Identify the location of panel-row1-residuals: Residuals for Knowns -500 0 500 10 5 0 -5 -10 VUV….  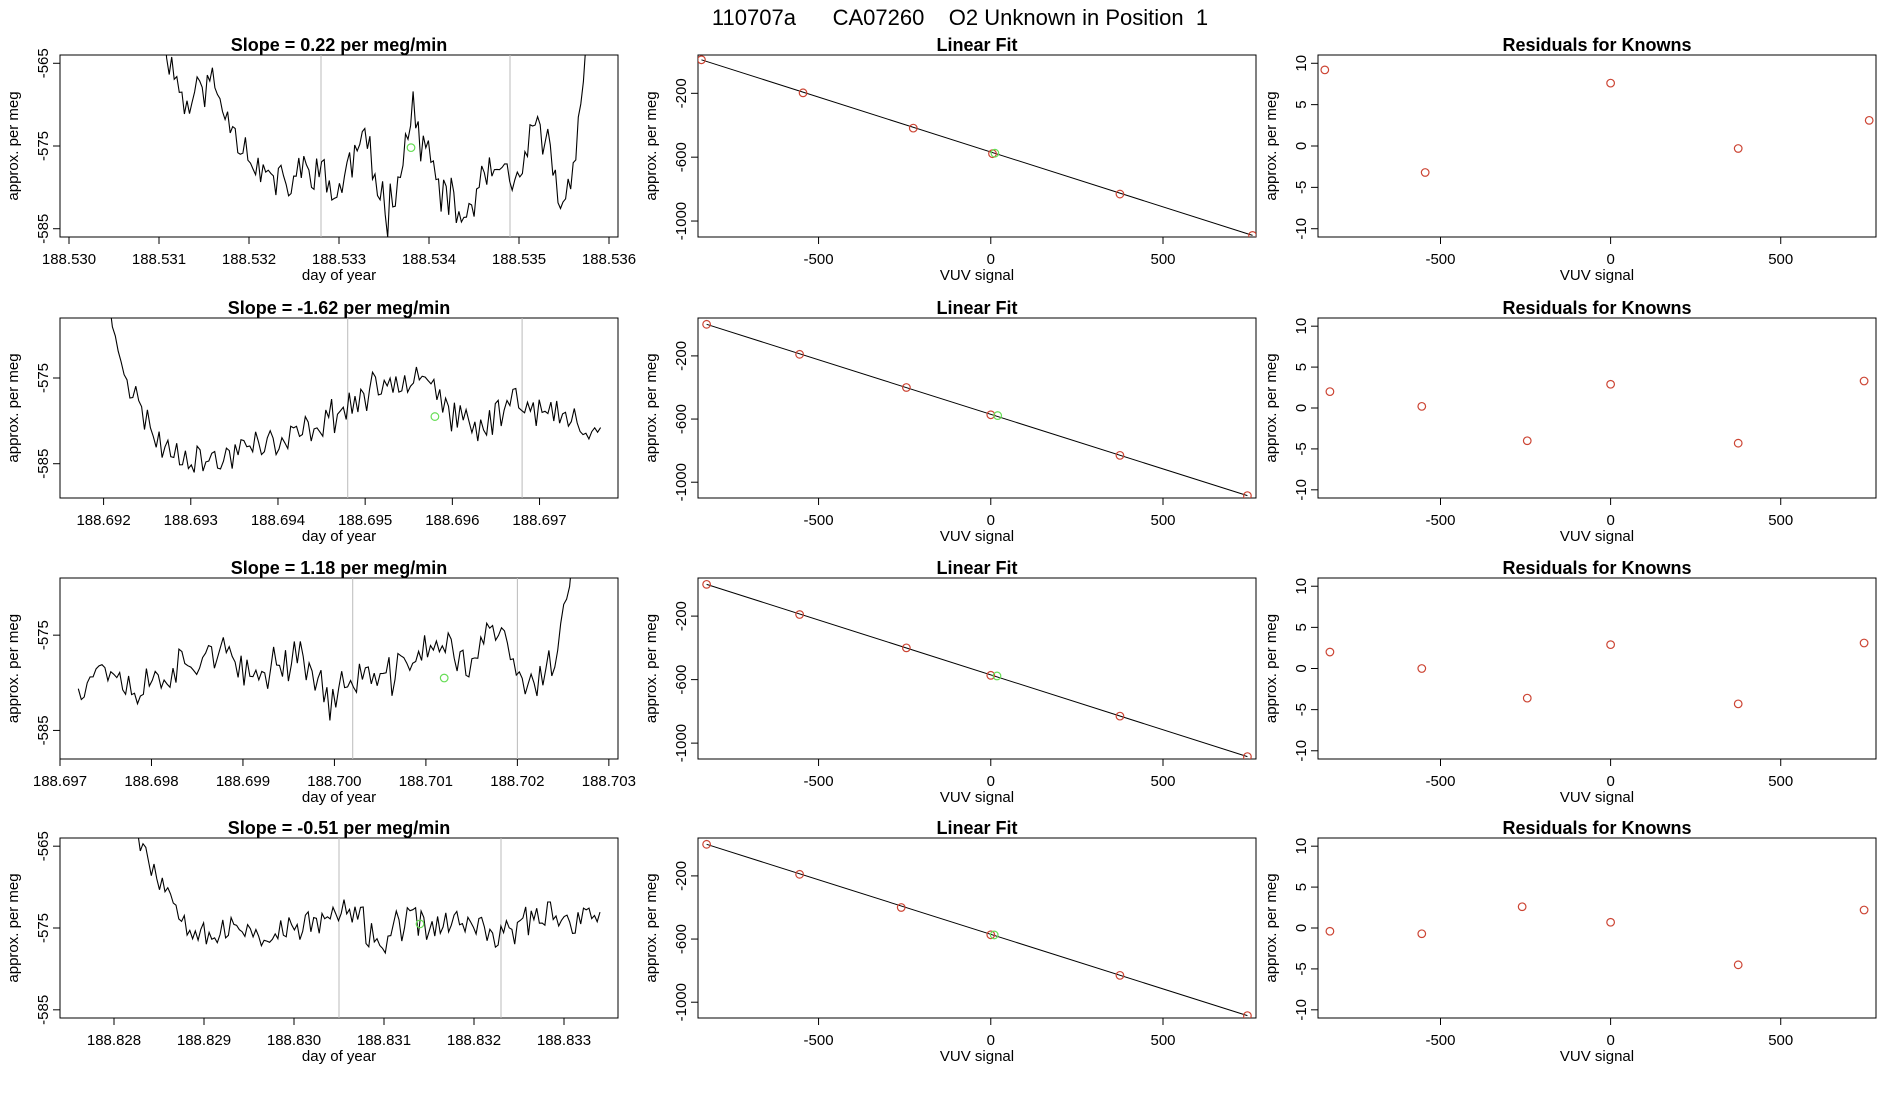
(1570, 159).